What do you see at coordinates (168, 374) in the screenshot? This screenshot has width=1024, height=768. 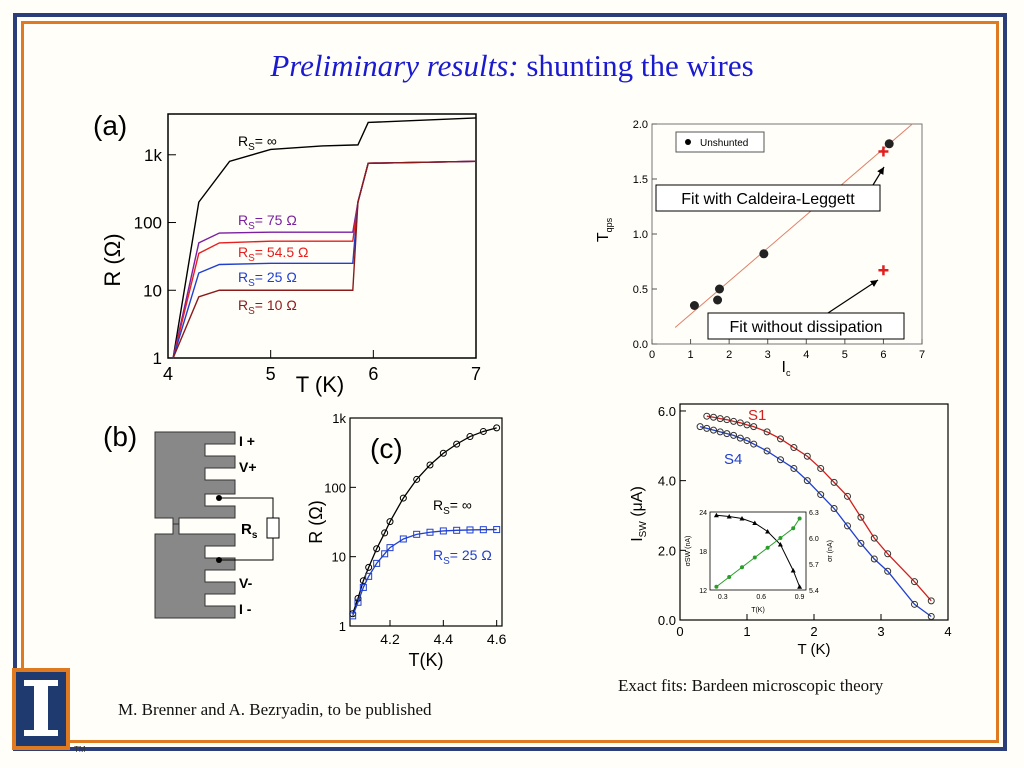 I see `a-xtick-label: 4` at bounding box center [168, 374].